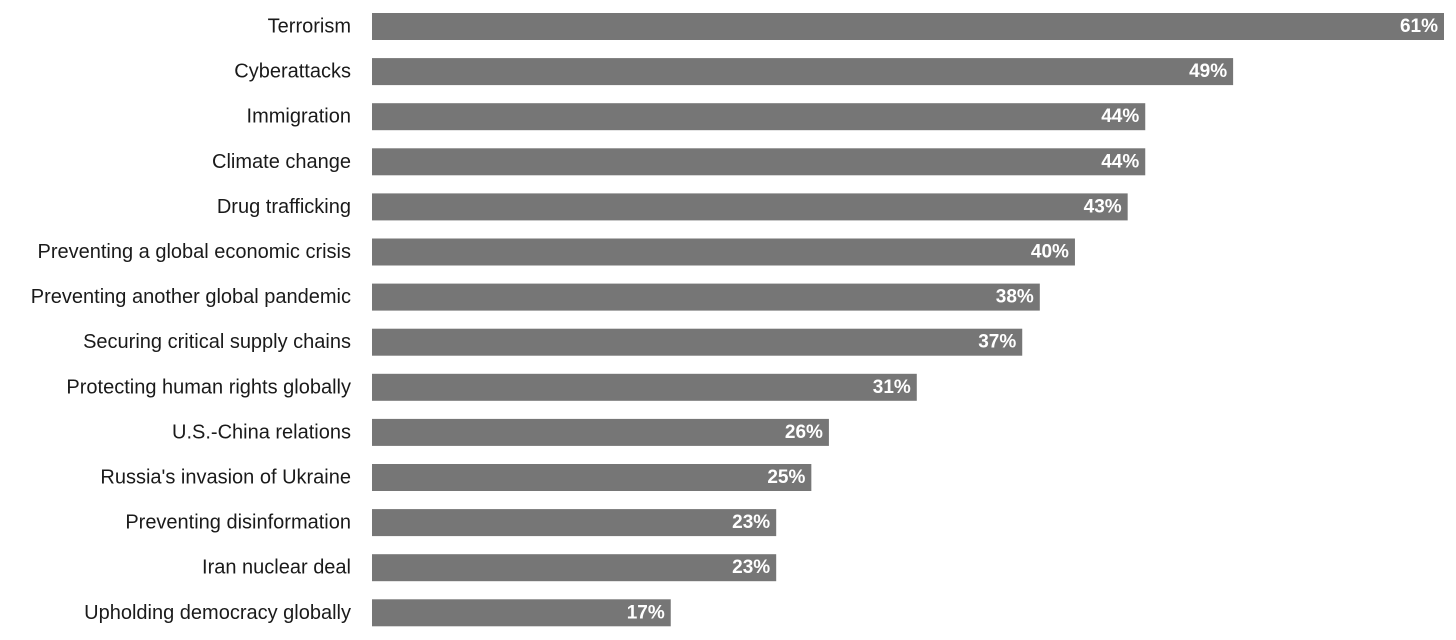 This screenshot has width=1456, height=640. What do you see at coordinates (786, 477) in the screenshot?
I see `value-label: 25%` at bounding box center [786, 477].